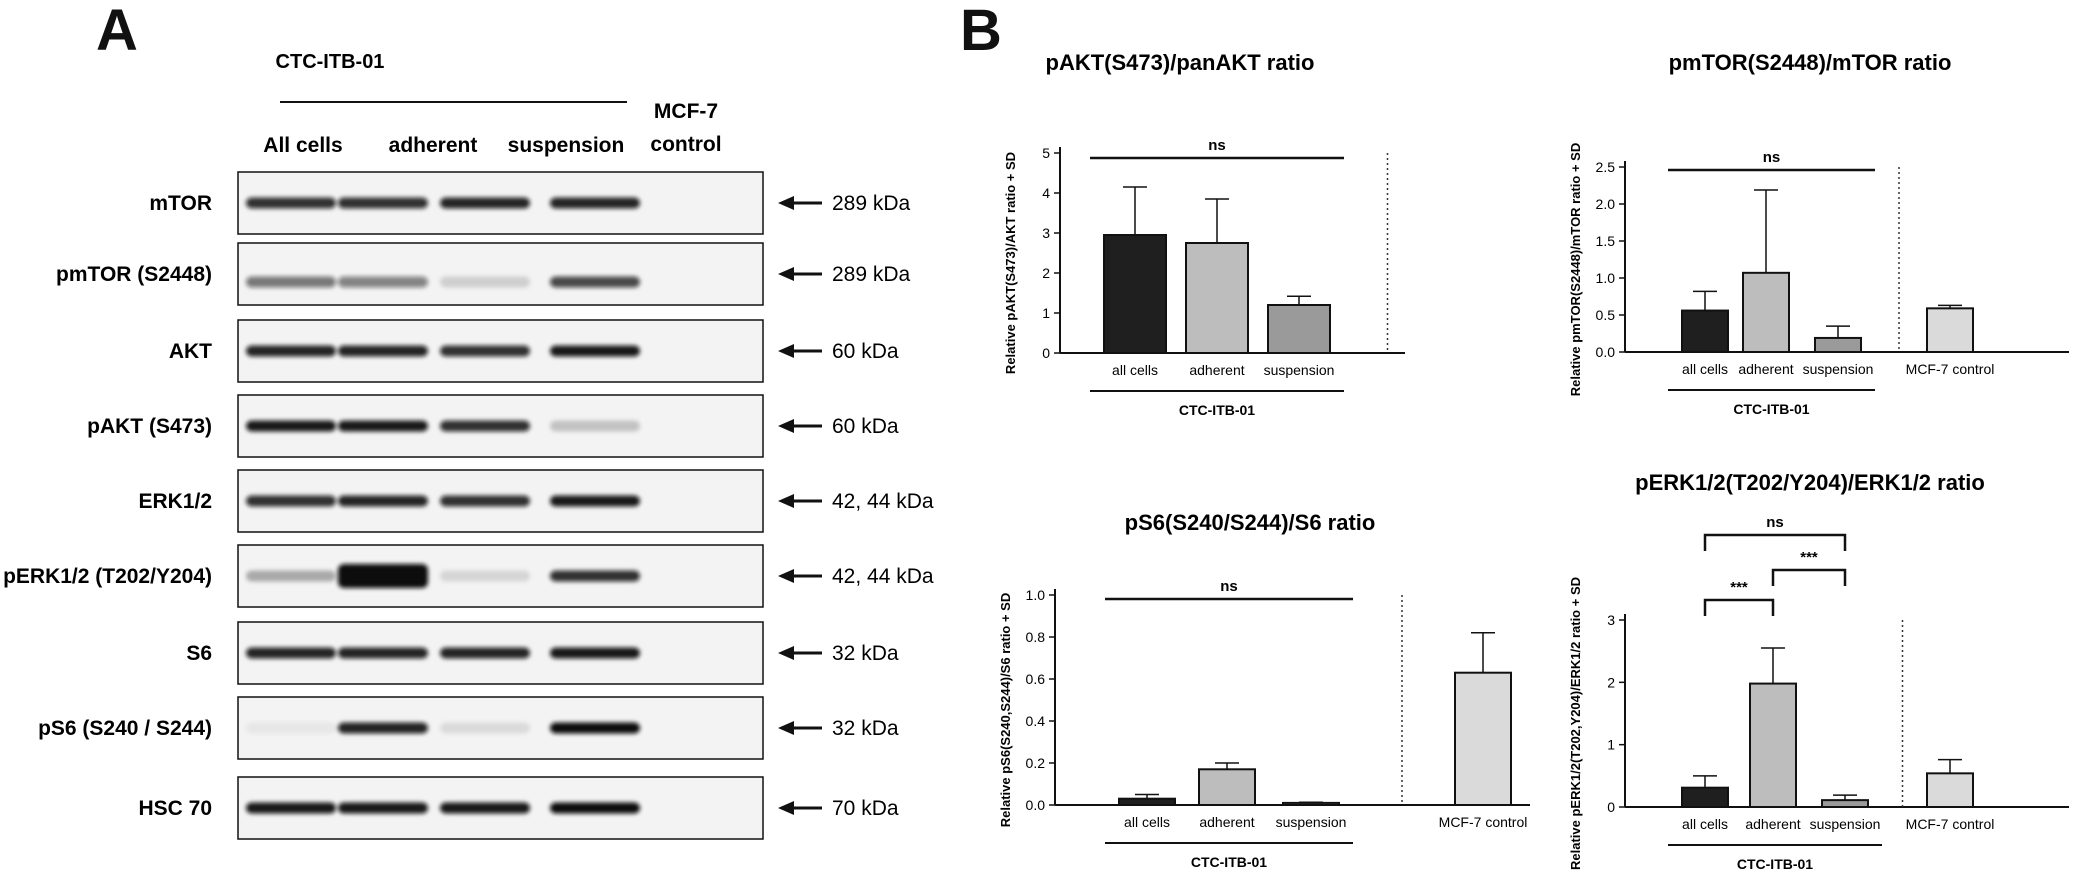 The width and height of the screenshot is (2079, 879). What do you see at coordinates (1250, 522) in the screenshot?
I see `chart-title: pS6(S240/S244)/S6 ratio` at bounding box center [1250, 522].